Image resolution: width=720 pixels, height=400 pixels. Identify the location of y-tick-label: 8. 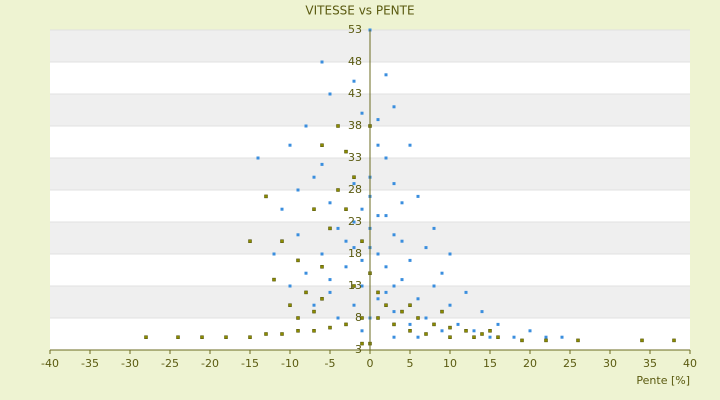
(358, 317).